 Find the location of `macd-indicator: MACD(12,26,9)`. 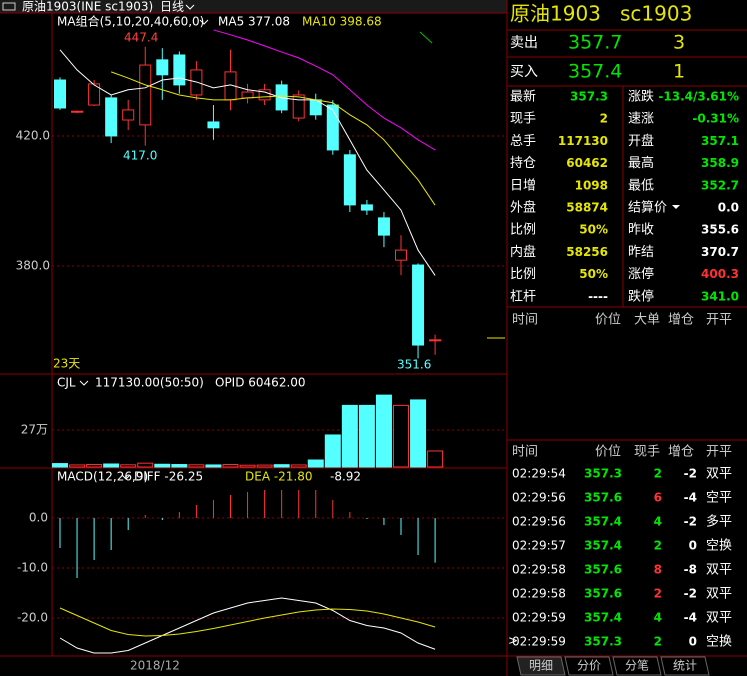

macd-indicator: MACD(12,26,9) is located at coordinates (102, 477).